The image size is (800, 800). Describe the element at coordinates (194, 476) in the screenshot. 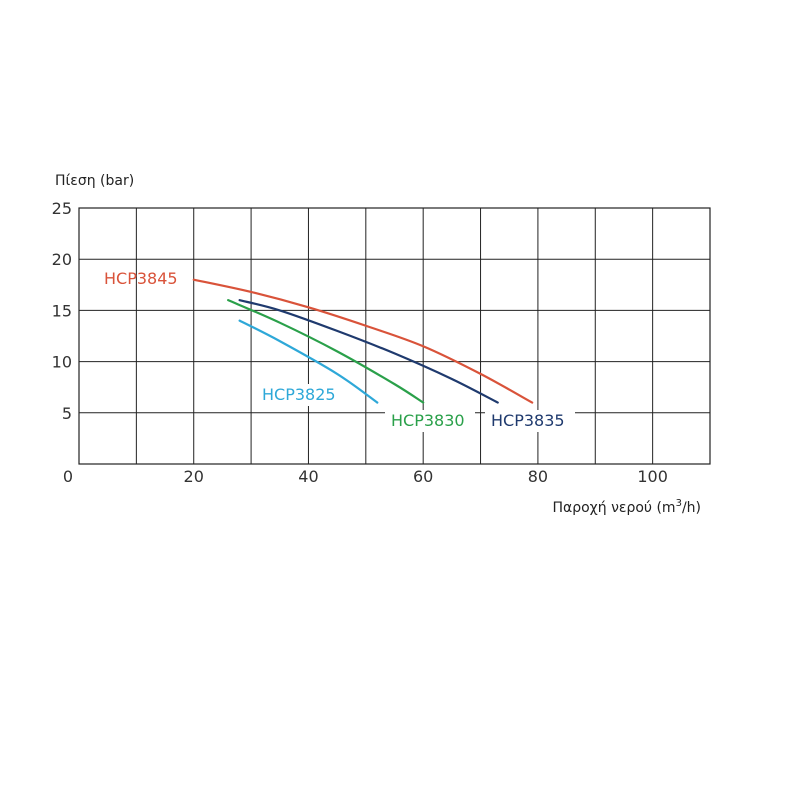

I see `x-tick-label-20: 20` at that location.